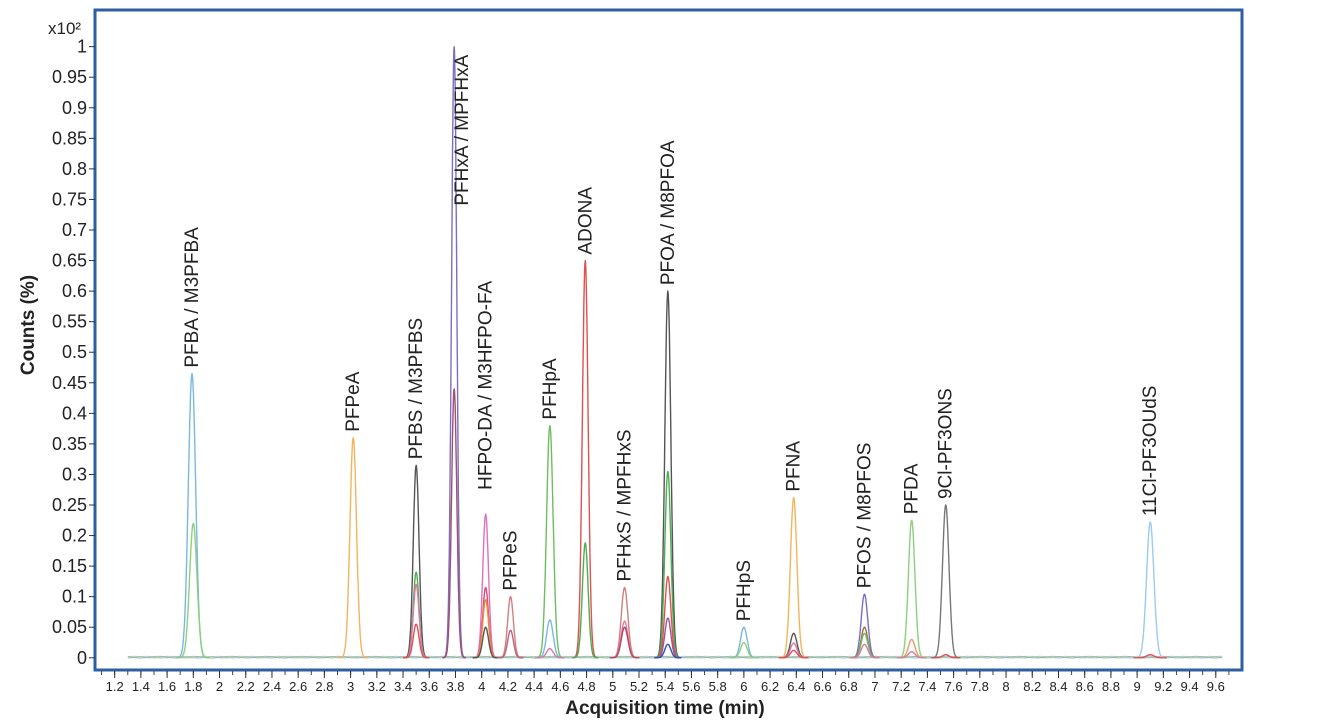 This screenshot has width=1318, height=728. Describe the element at coordinates (69, 138) in the screenshot. I see `y-tick-label: 0.85` at that location.